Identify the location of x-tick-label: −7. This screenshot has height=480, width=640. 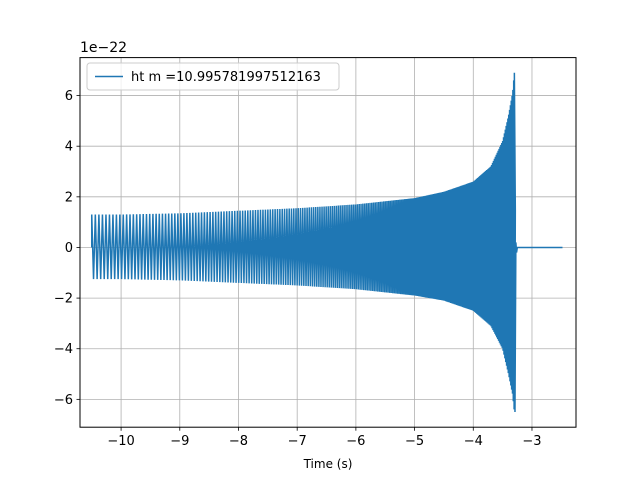
(297, 441).